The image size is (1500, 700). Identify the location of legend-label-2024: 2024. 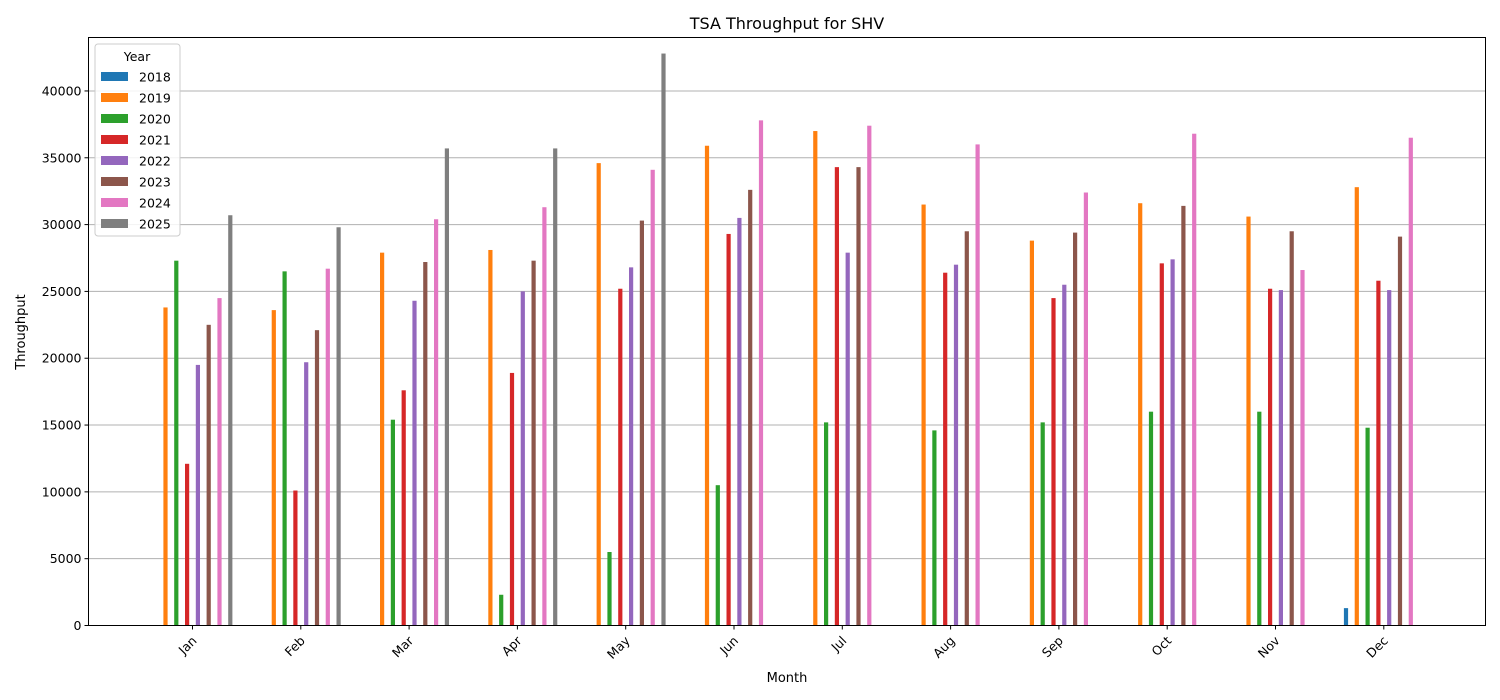
(155, 203).